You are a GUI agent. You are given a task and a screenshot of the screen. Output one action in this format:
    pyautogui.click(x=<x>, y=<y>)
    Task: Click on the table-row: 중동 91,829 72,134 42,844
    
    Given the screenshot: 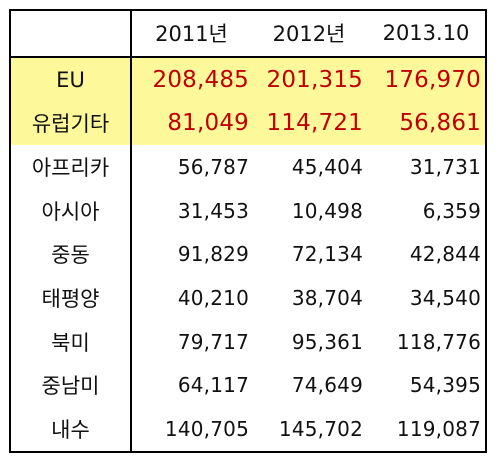 What is the action you would take?
    pyautogui.click(x=248, y=254)
    